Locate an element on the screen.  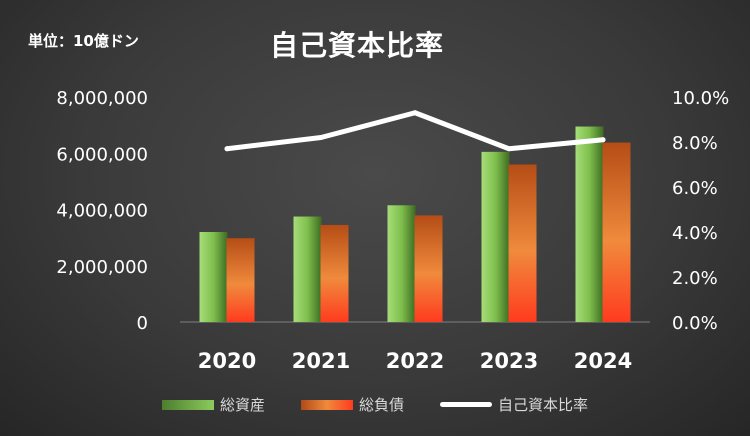
legend-label-ratio: 自己資本比率 is located at coordinates (543, 405).